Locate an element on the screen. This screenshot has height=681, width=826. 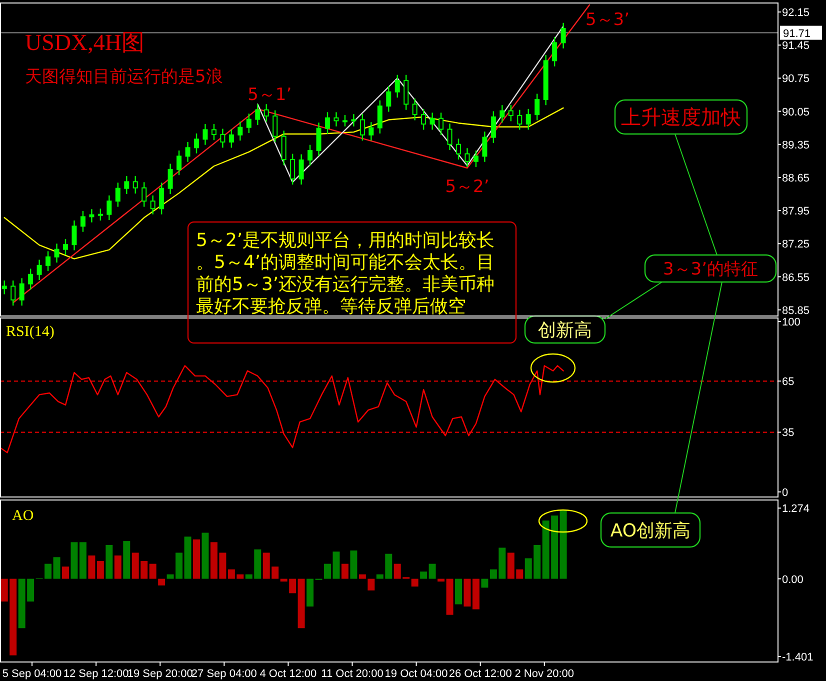
x-tick-label: 11 Oct 20:00 is located at coordinates (352, 674).